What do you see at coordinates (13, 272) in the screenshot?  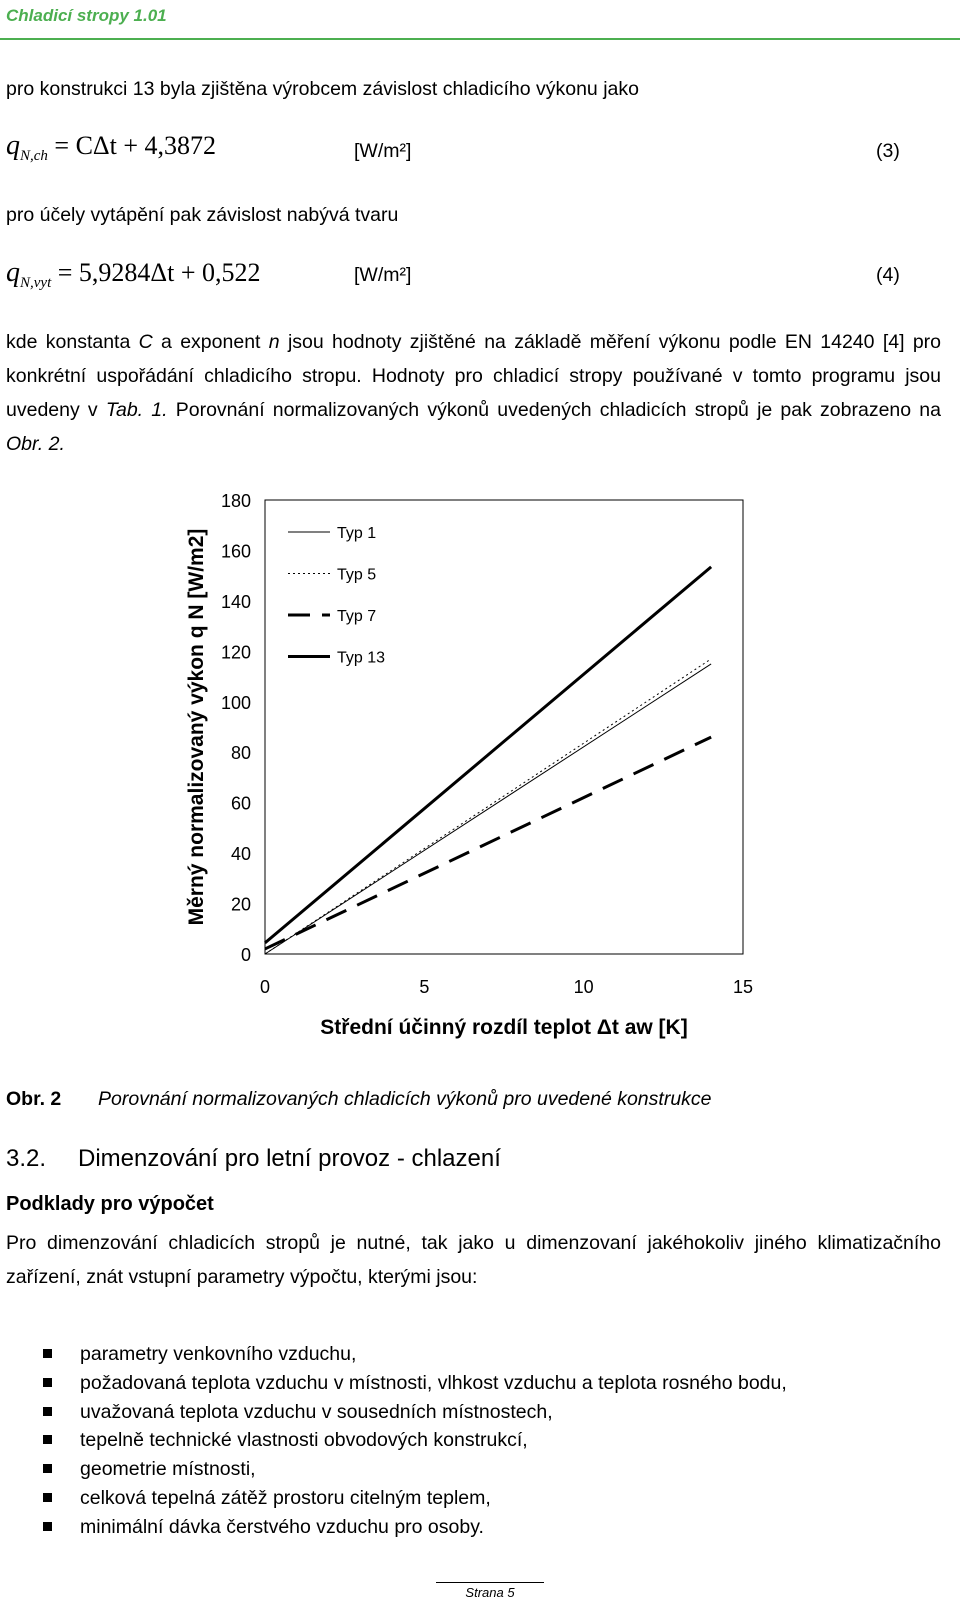 I see `eq4-lhs: q` at bounding box center [13, 272].